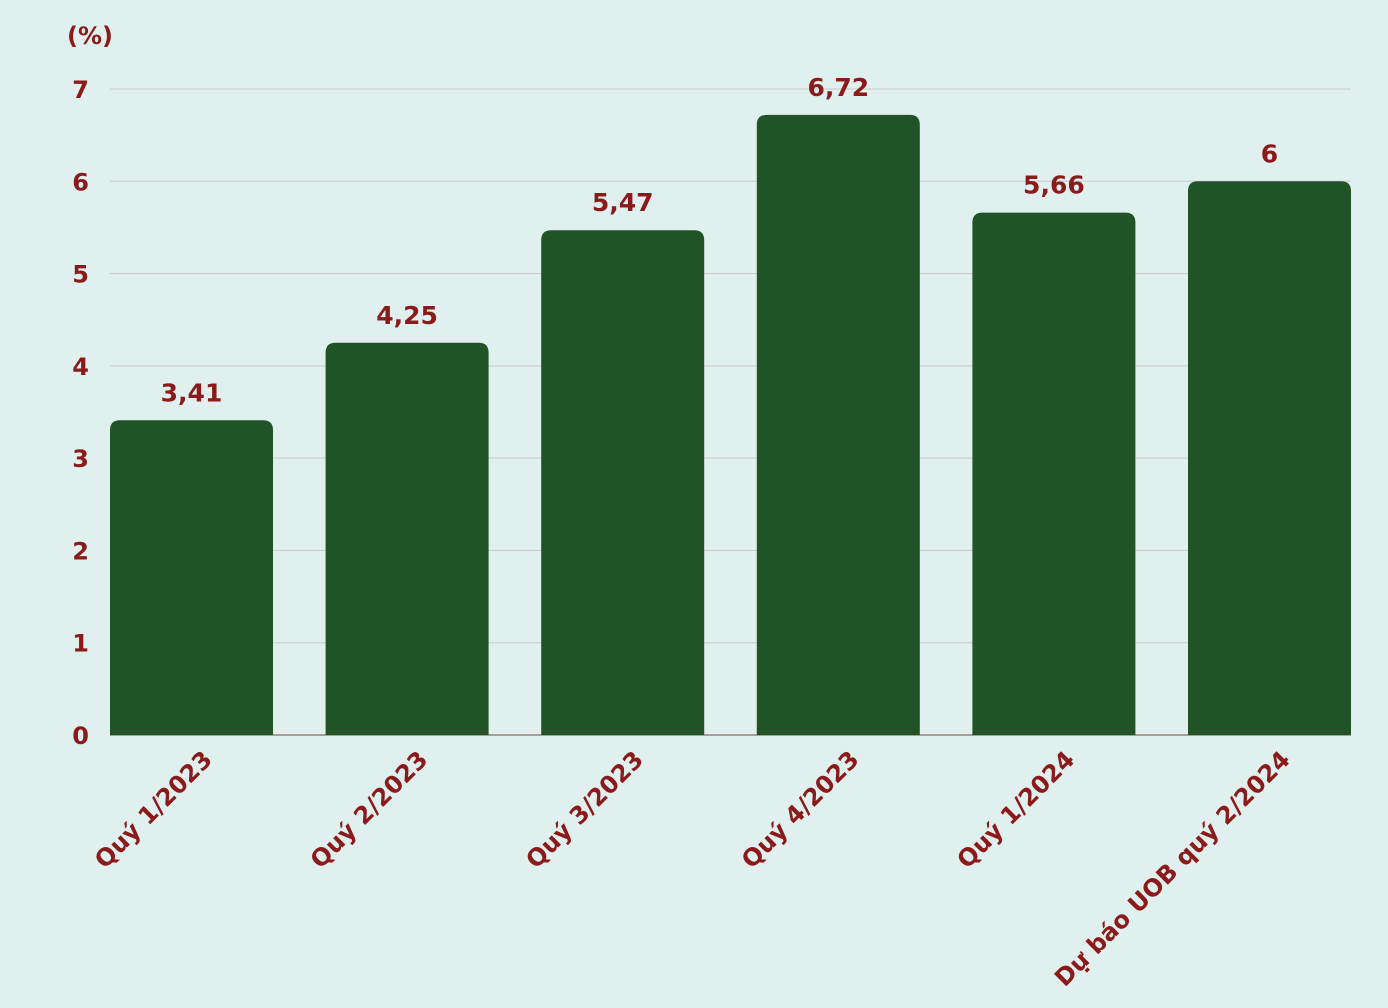 The height and width of the screenshot is (1008, 1388). I want to click on y-tick-label: 2, so click(80, 551).